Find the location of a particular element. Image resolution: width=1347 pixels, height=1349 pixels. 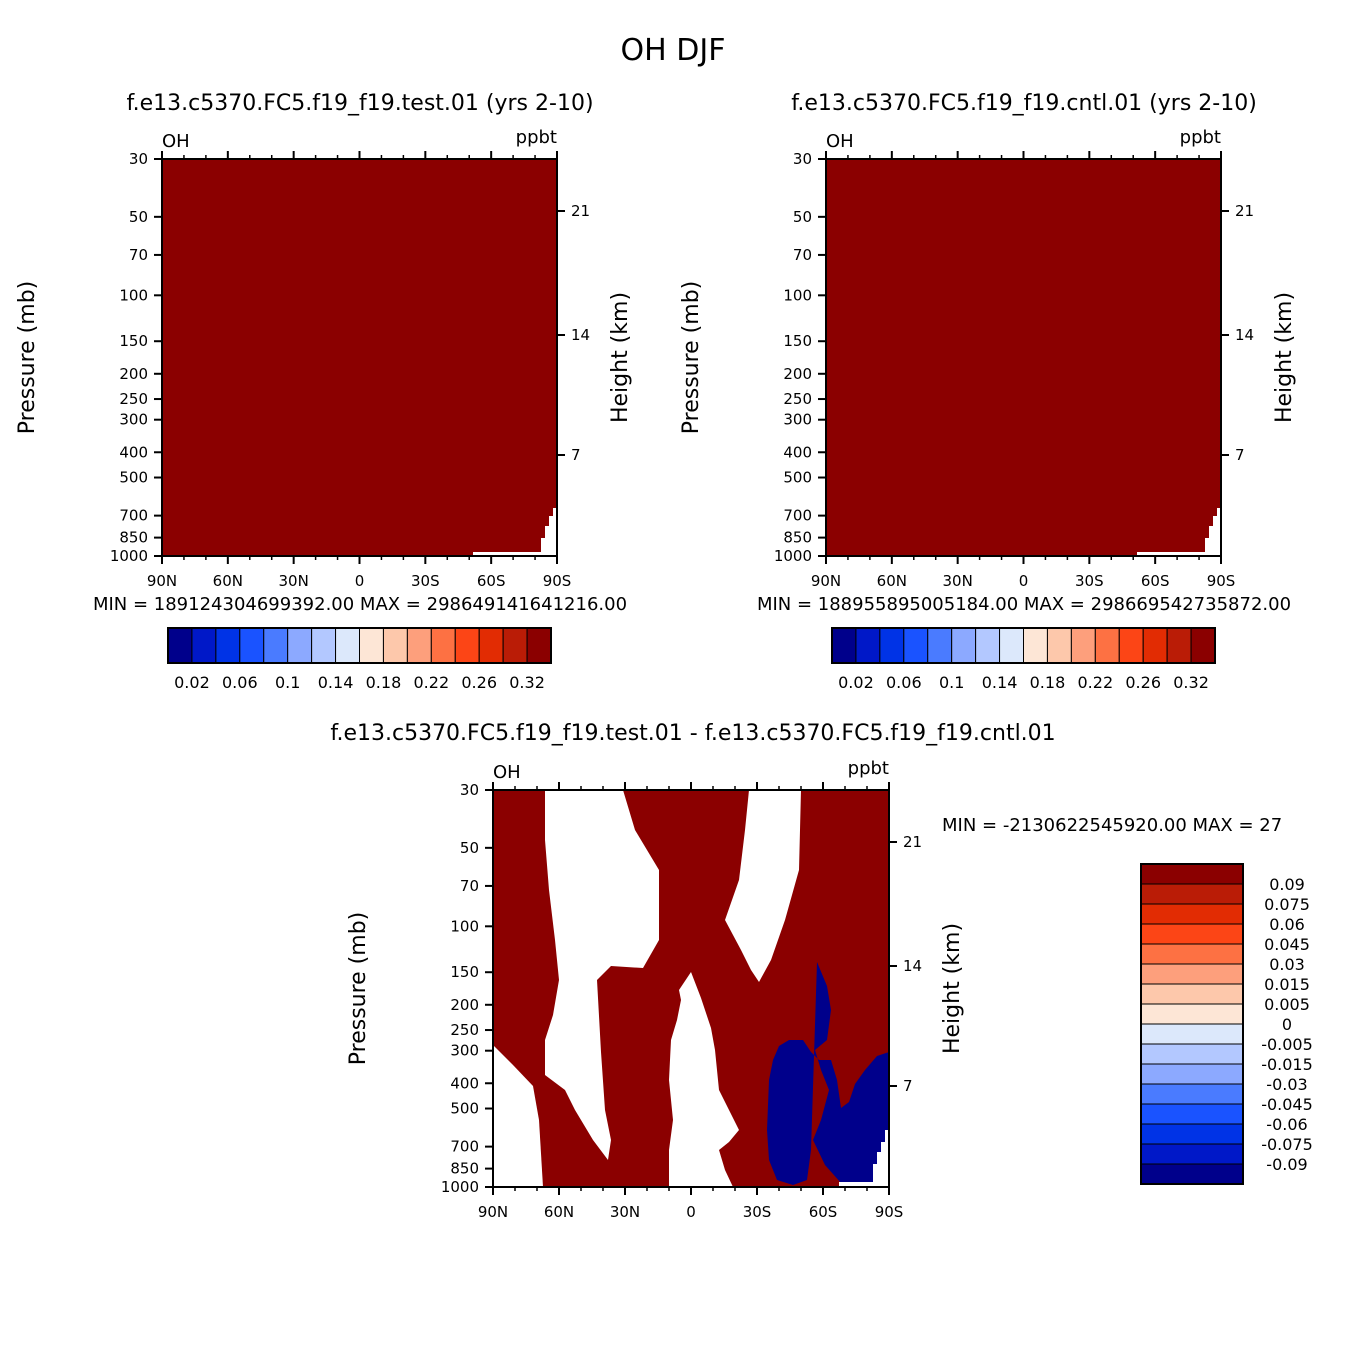

x-tick-label: 60S is located at coordinates (823, 1212).